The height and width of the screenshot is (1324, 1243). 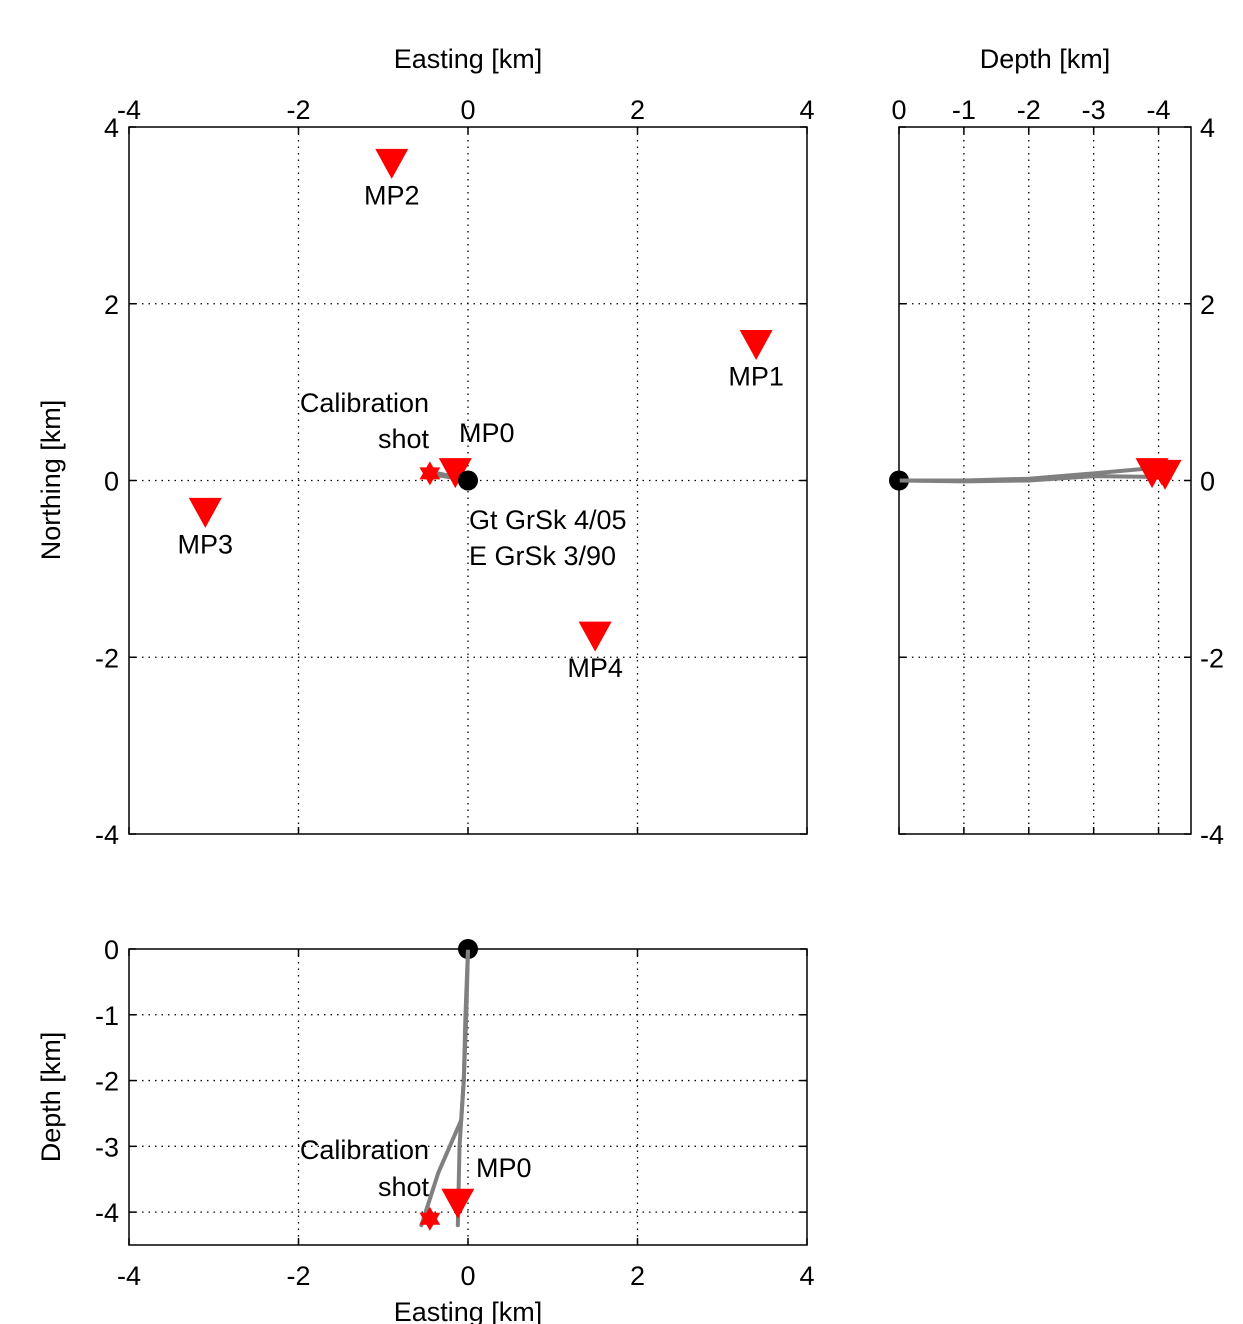 What do you see at coordinates (364, 1150) in the screenshot?
I see `depth-easting-shot-label-line-1: Calibration` at bounding box center [364, 1150].